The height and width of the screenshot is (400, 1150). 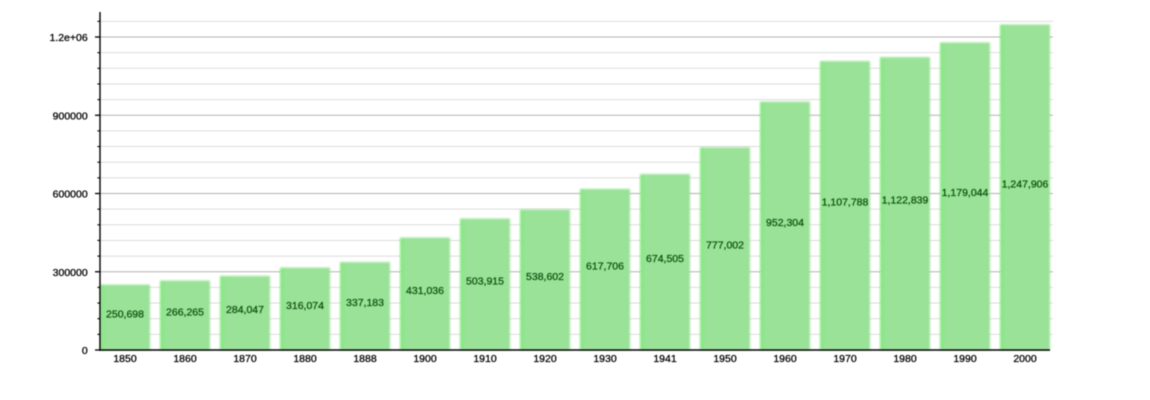 What do you see at coordinates (70, 195) in the screenshot?
I see `svg-text: 600000` at bounding box center [70, 195].